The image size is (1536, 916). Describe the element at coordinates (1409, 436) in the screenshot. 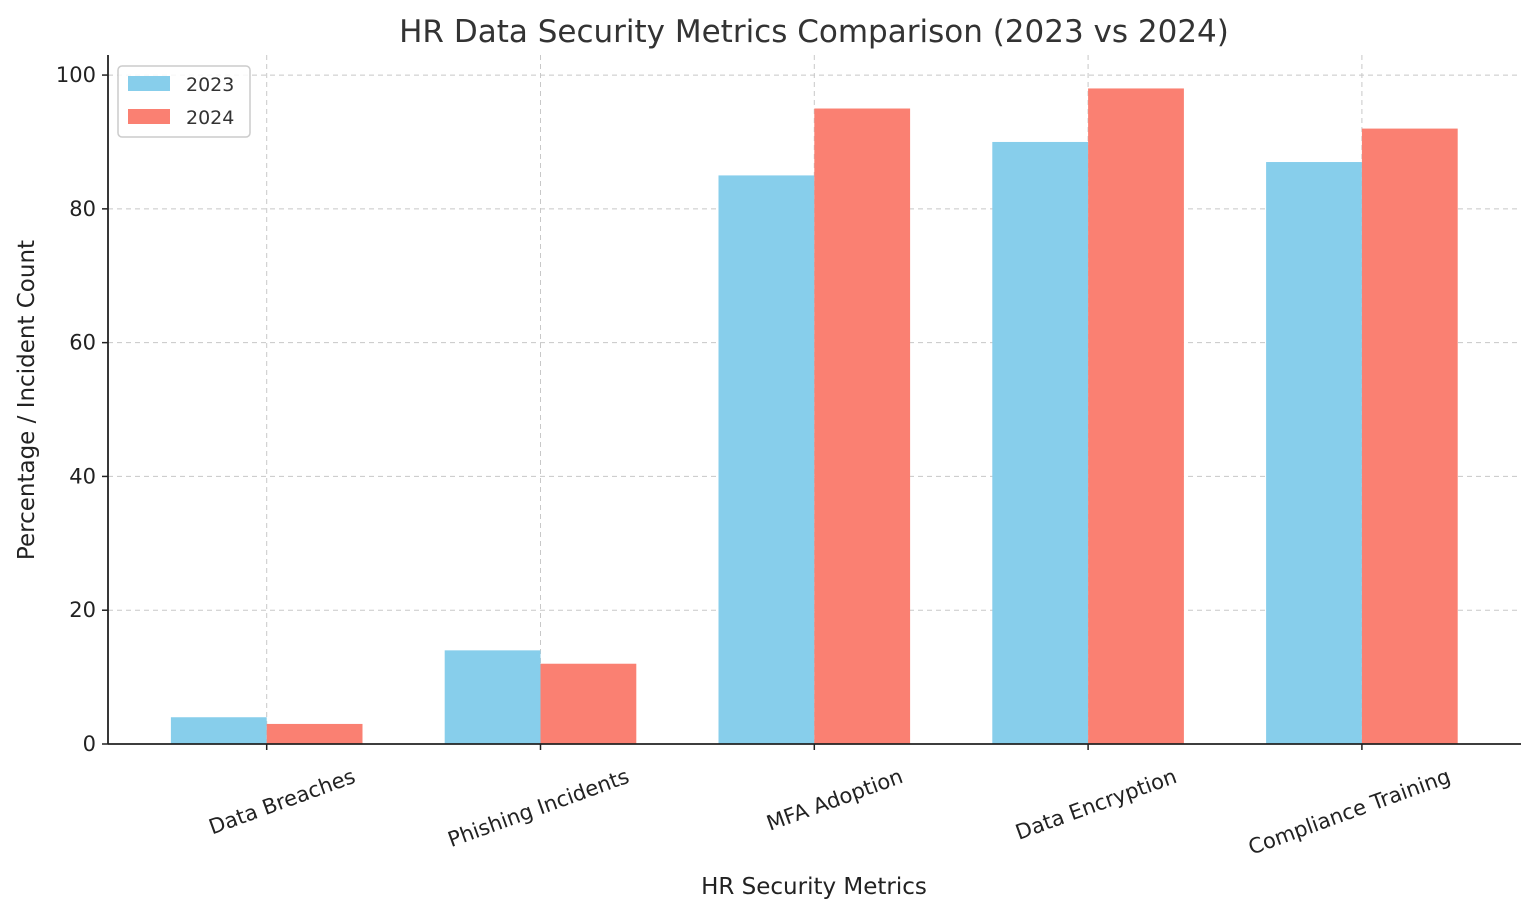

I see `bar-2024-compliance-training` at that location.